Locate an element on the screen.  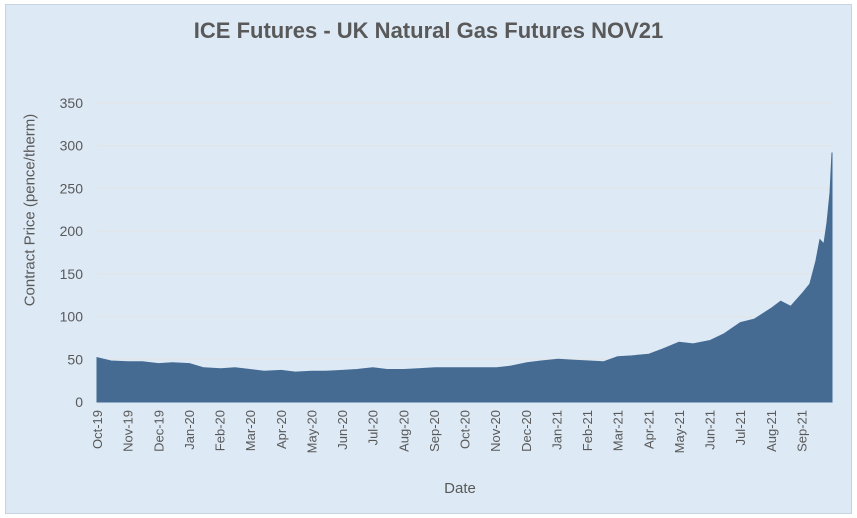
x-tick-label: Feb-20 is located at coordinates (220, 430).